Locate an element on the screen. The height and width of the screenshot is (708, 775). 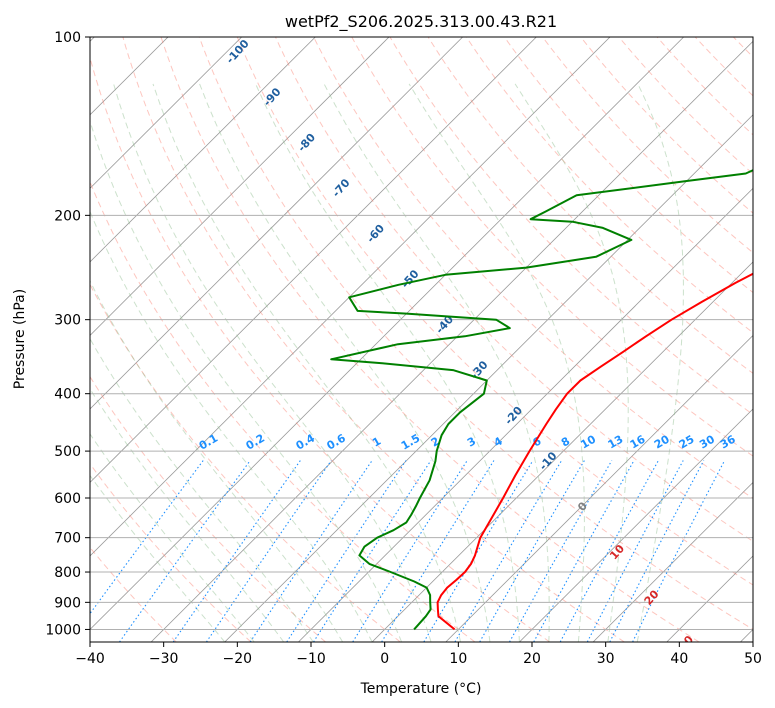
x-tick-label: 10 is located at coordinates (458, 659).